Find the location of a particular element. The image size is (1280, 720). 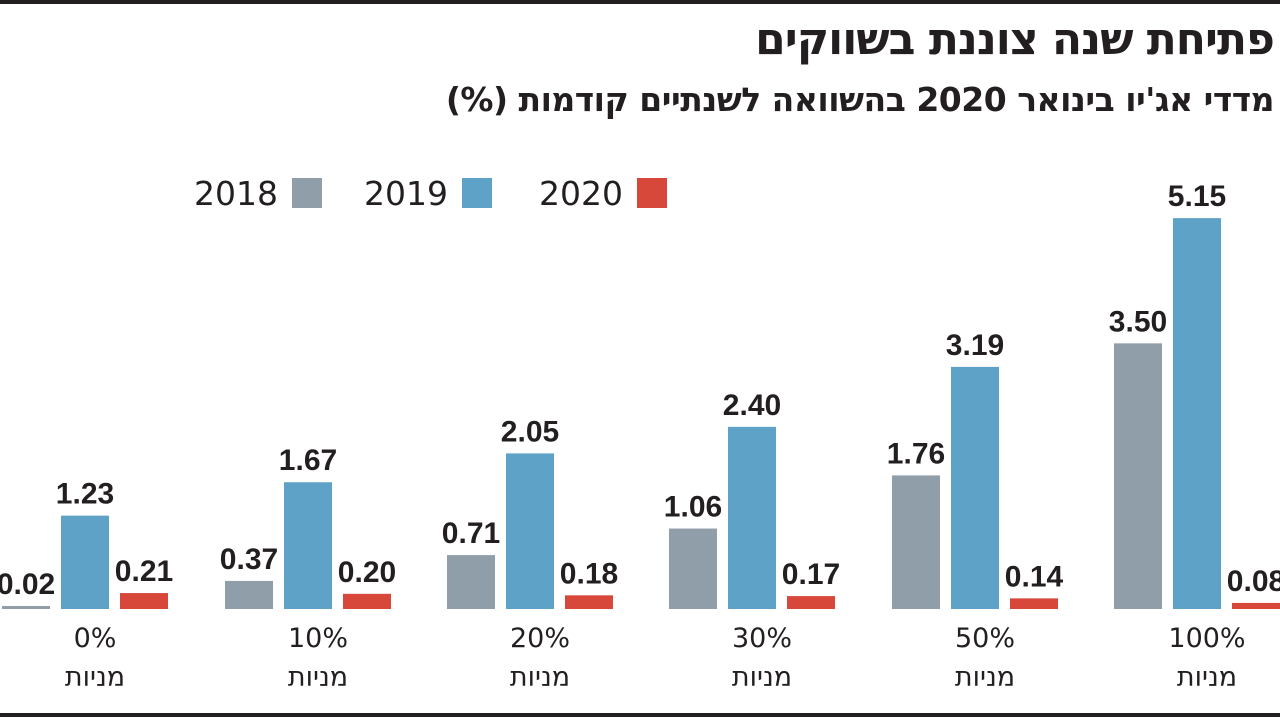

data-label-2020-0pct: 0.21 is located at coordinates (144, 571).